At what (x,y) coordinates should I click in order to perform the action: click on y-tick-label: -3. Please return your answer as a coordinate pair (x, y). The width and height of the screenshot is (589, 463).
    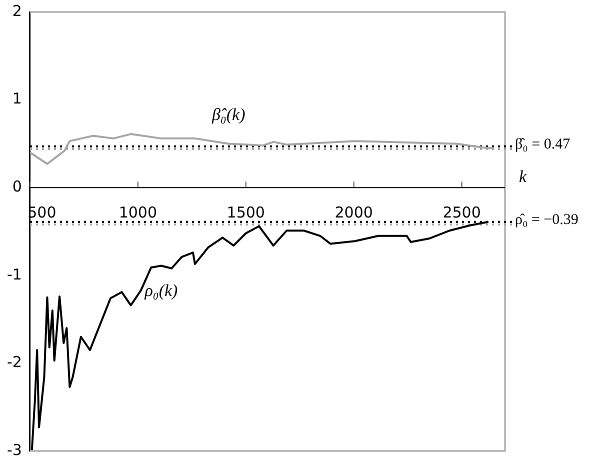
    Looking at the image, I should click on (14, 449).